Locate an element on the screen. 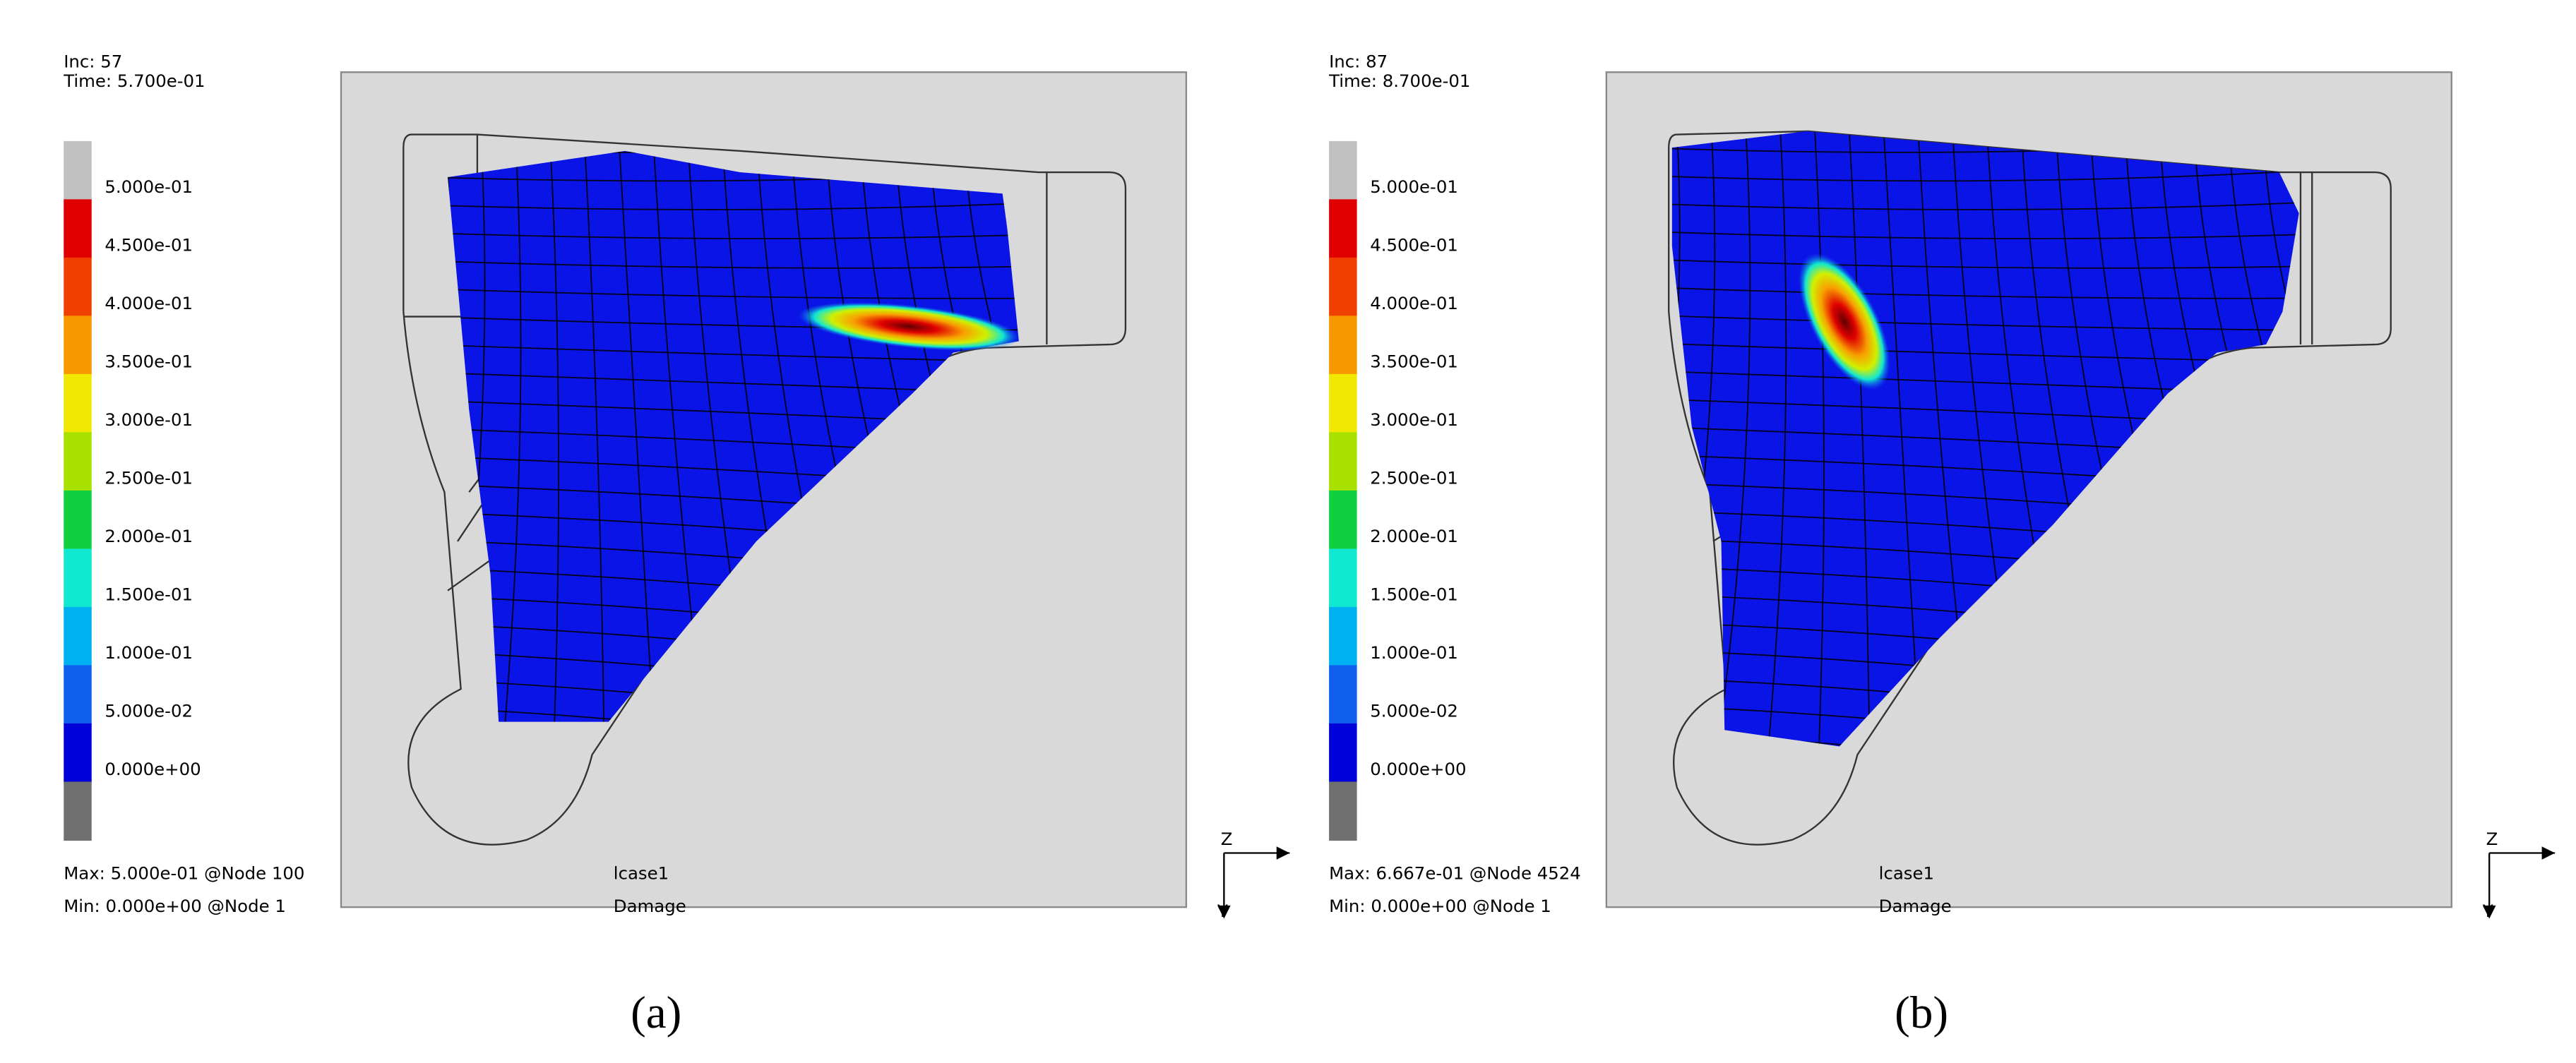 This screenshot has width=2576, height=1063. time: Time: 5.700e-01 is located at coordinates (134, 81).